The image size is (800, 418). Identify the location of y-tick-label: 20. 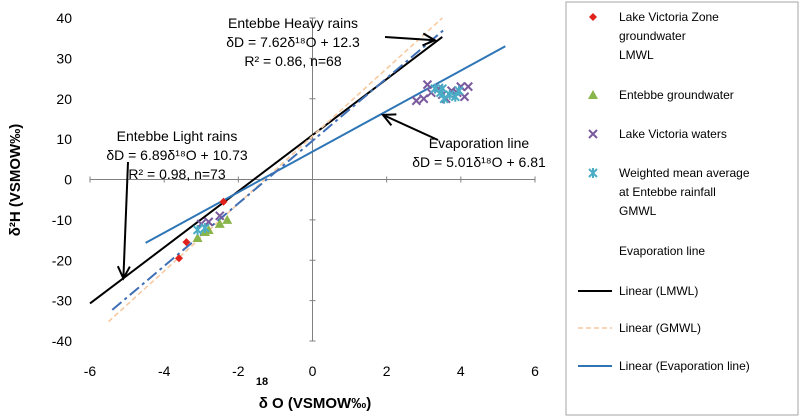
(64, 99).